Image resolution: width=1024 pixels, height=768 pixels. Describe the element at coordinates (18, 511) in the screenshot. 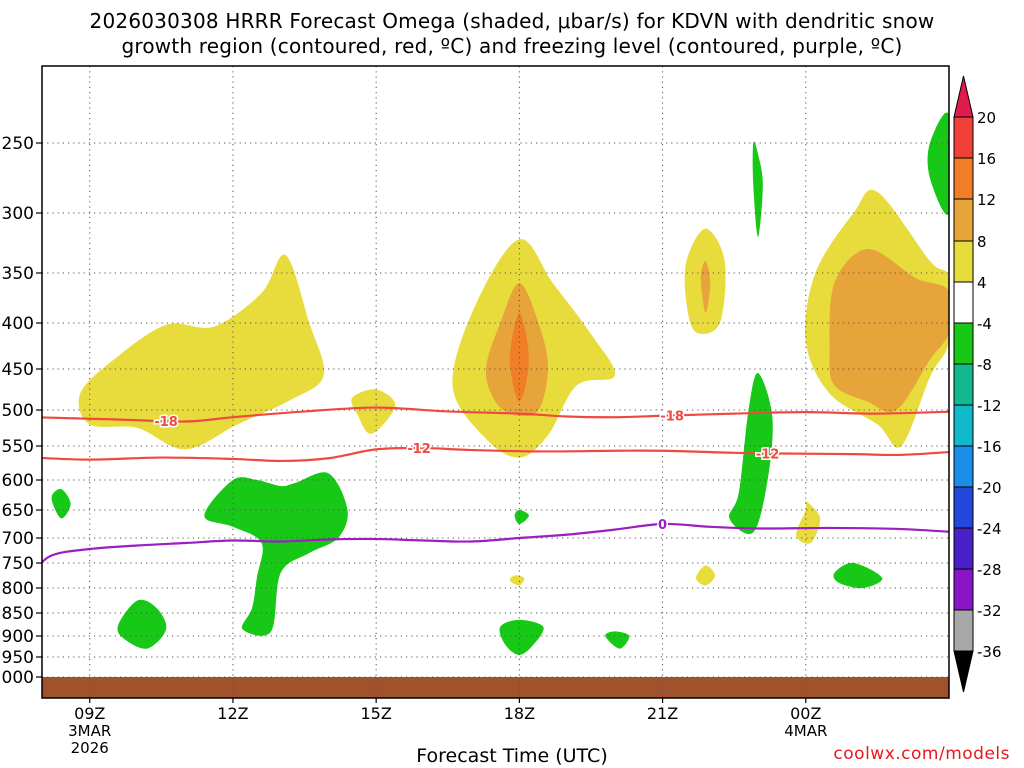

I see `y-tick-label-650: 650` at that location.